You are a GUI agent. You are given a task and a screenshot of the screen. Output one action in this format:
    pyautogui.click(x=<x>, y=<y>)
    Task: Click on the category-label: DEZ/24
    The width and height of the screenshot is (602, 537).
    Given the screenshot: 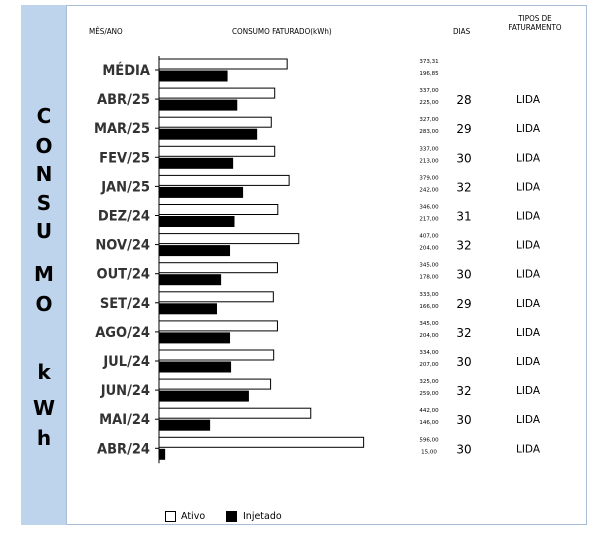 What is the action you would take?
    pyautogui.click(x=124, y=217)
    